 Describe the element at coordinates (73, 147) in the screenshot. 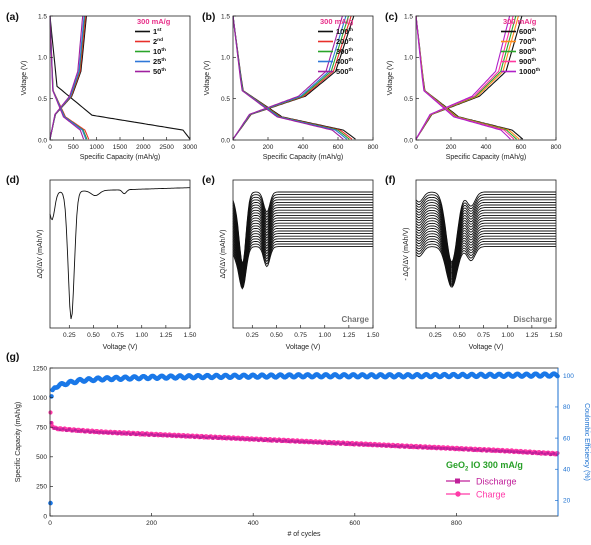

I see `x-tick-label: 500` at that location.